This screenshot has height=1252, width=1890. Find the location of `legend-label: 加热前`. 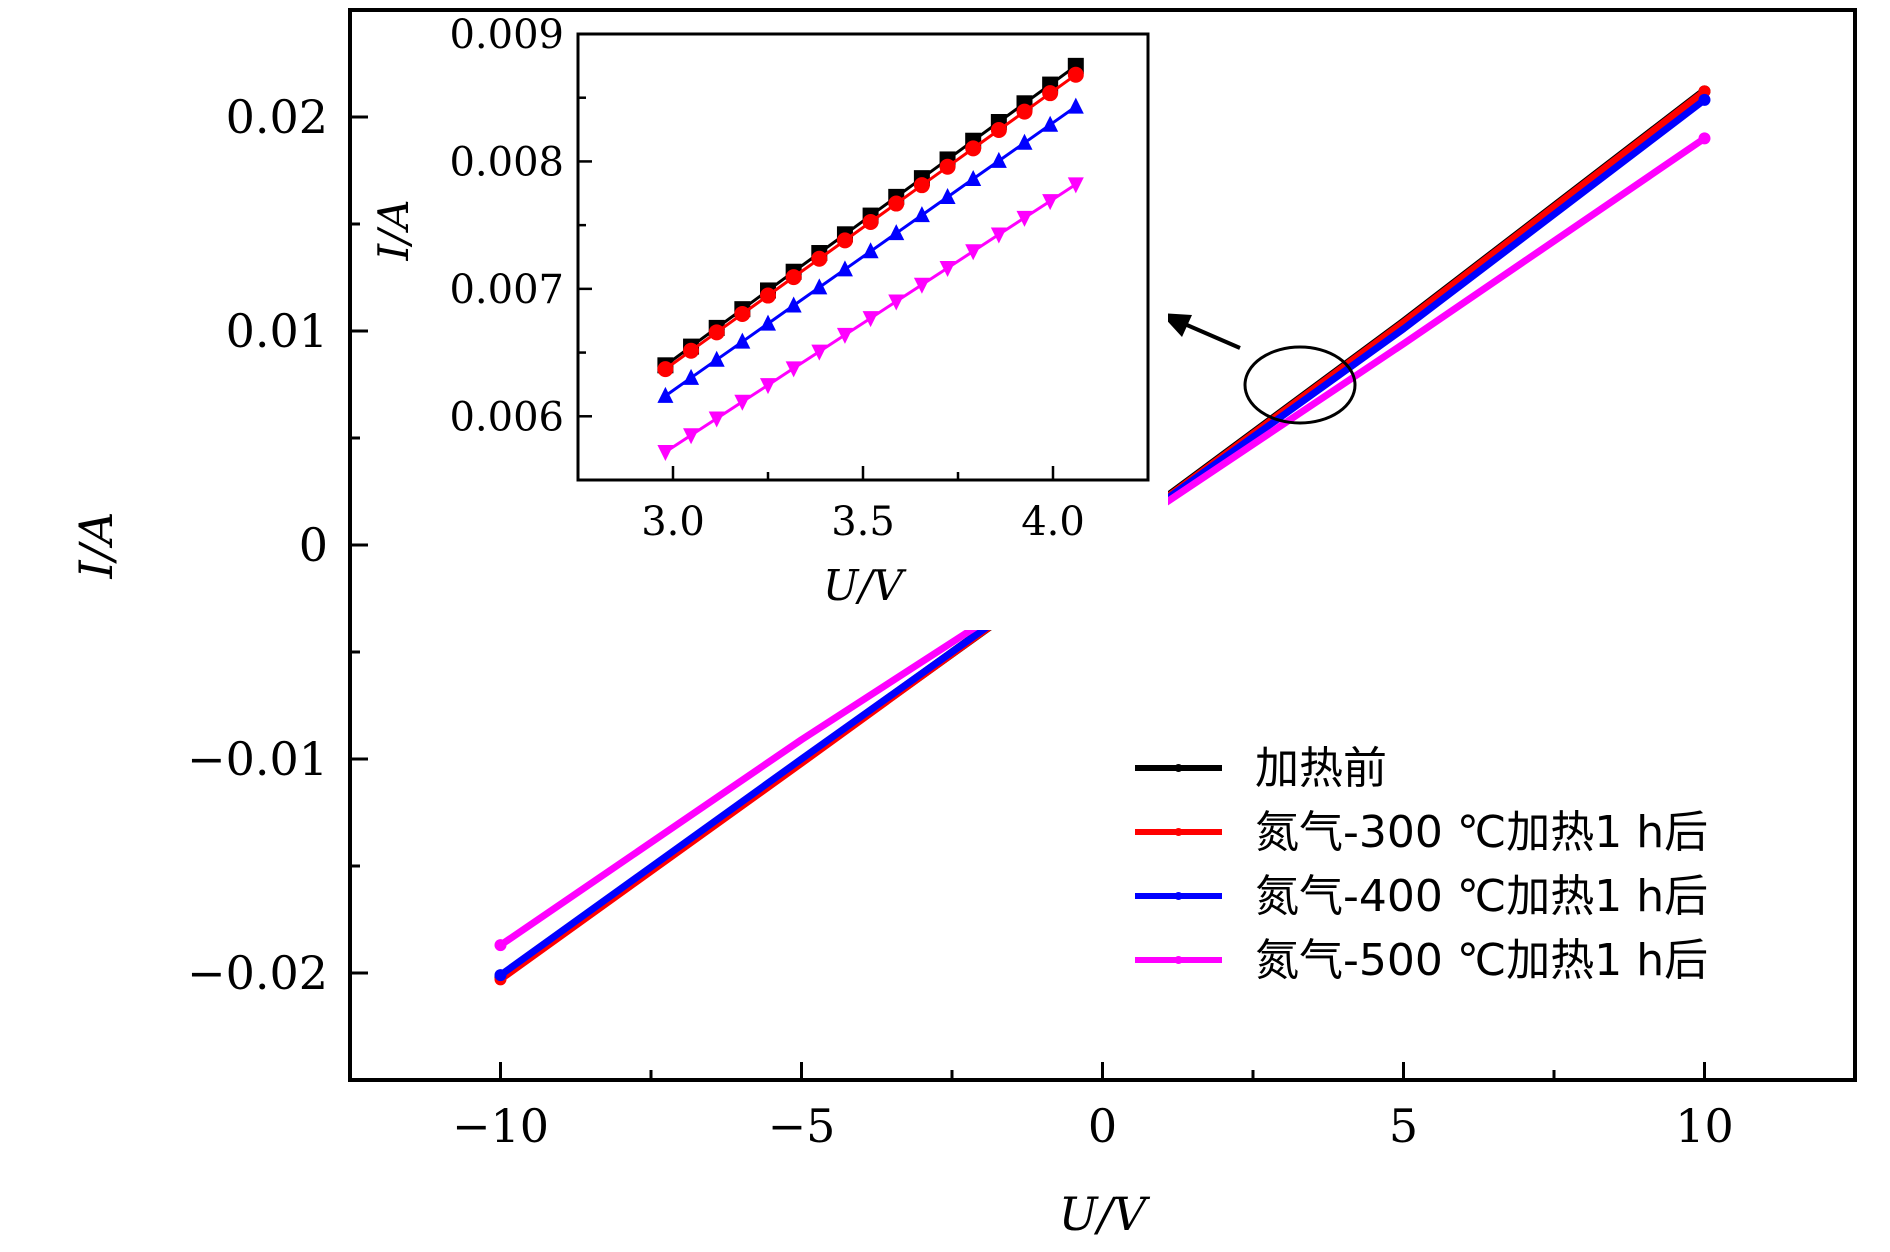

legend-label: 加热前 is located at coordinates (1321, 768).